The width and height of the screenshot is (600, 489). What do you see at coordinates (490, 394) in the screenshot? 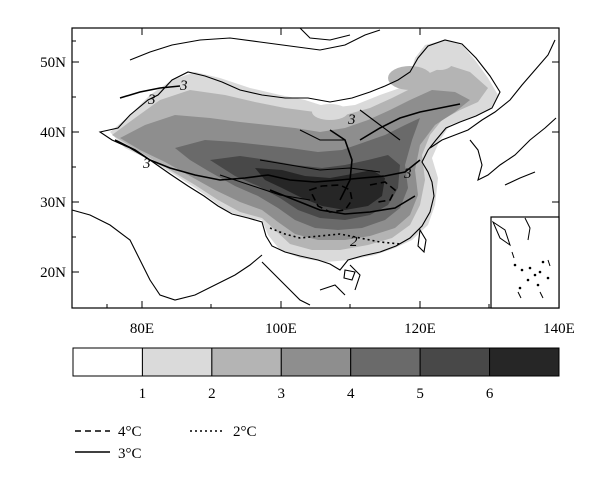
I see `colorbar-label: 6` at bounding box center [490, 394].